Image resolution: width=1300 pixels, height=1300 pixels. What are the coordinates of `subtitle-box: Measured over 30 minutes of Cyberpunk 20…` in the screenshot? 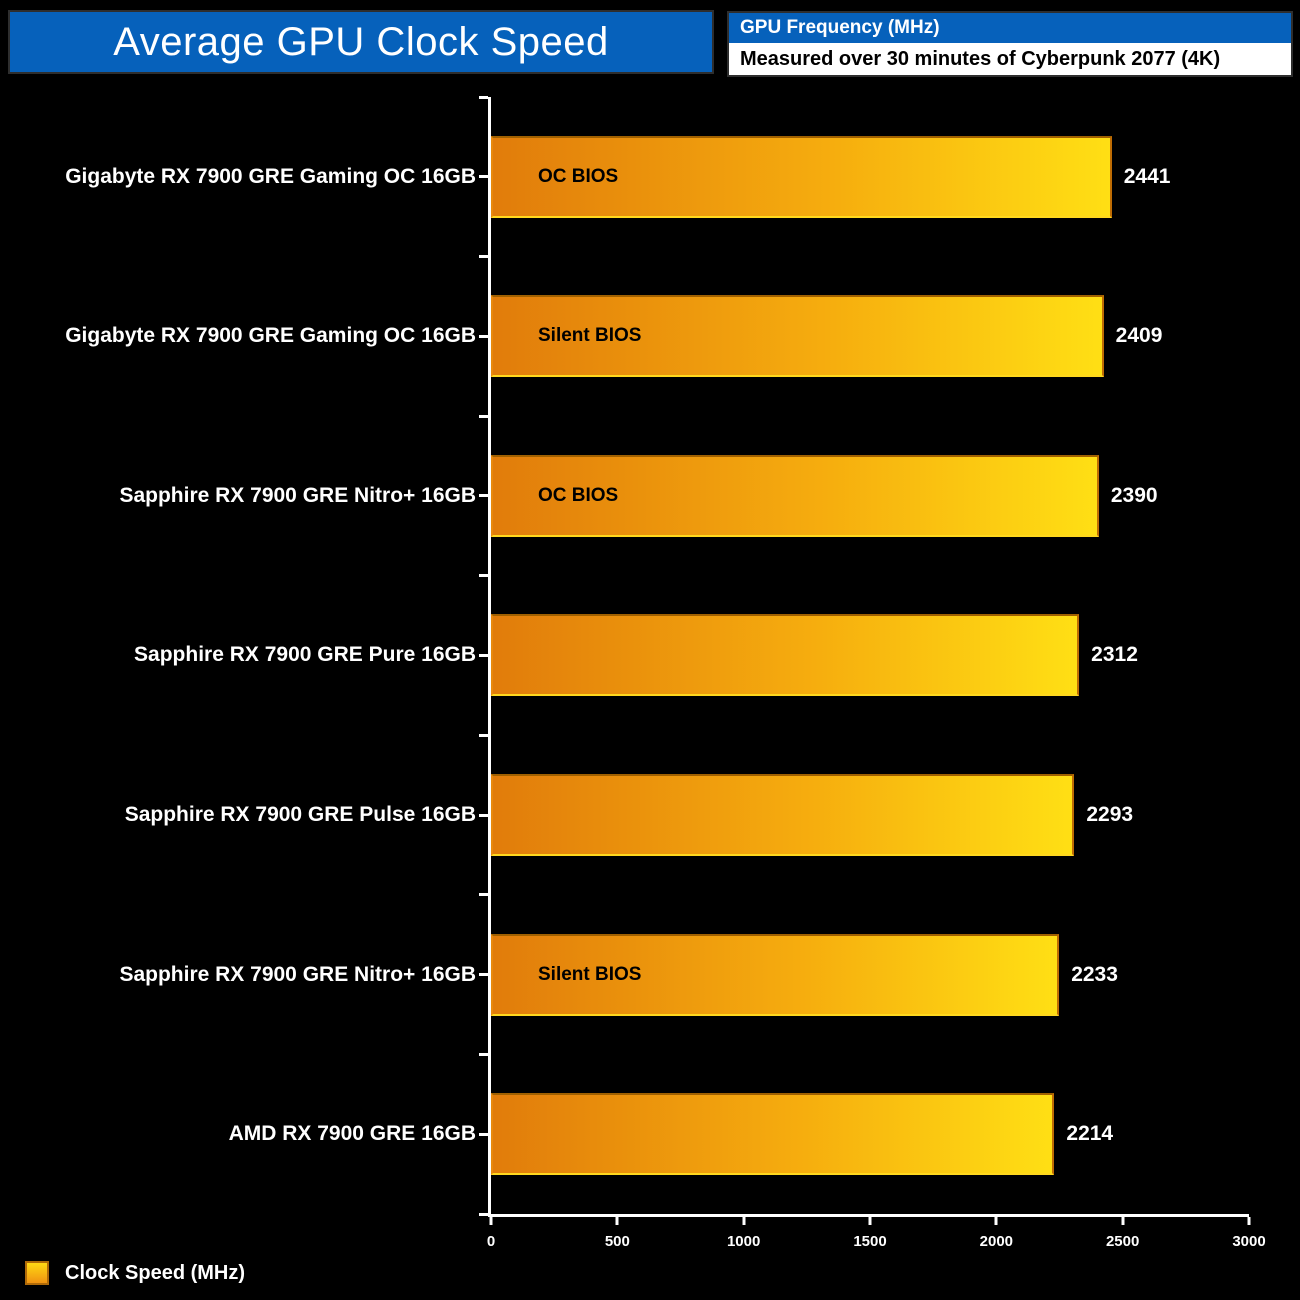 It's located at (1010, 60).